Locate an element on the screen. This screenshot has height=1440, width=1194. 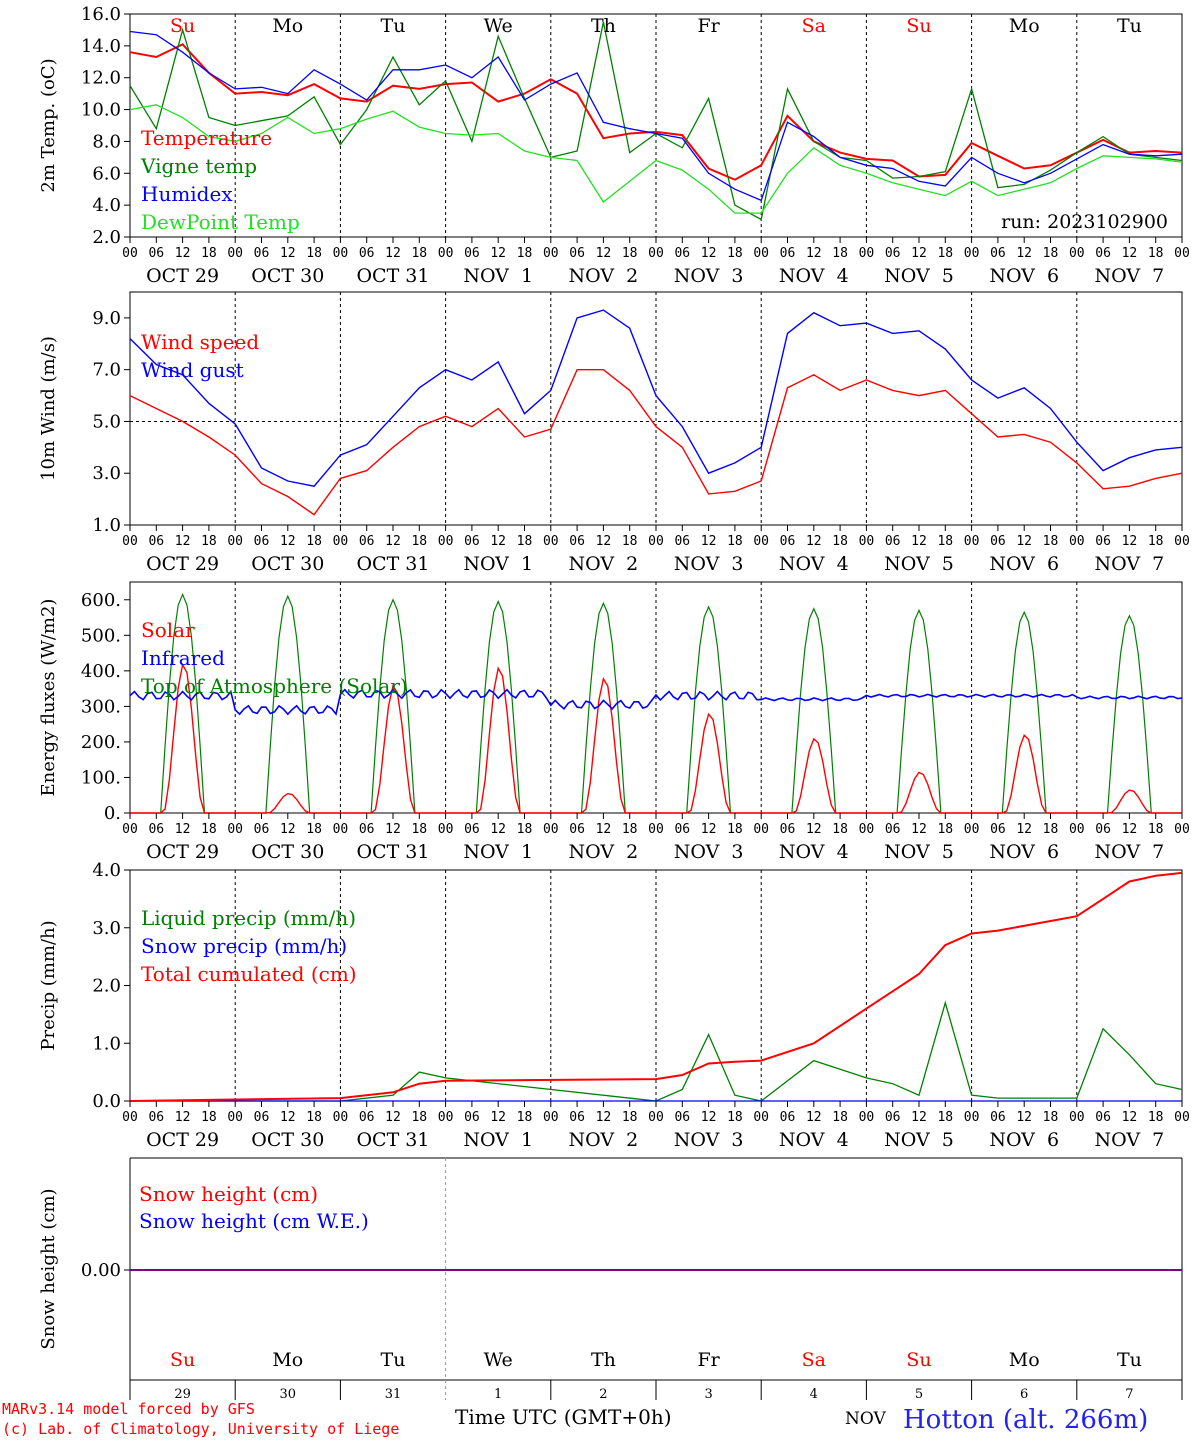
series-line-liquid-precip-mm-h- is located at coordinates (656, 1051).